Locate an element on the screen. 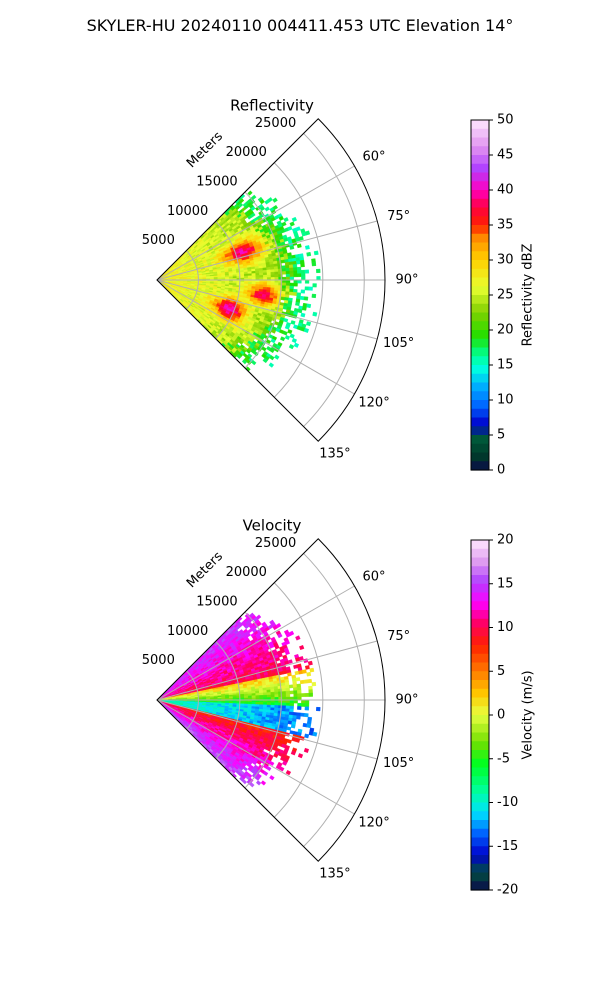 The image size is (600, 1000). chart-title: Reflectivity is located at coordinates (272, 106).